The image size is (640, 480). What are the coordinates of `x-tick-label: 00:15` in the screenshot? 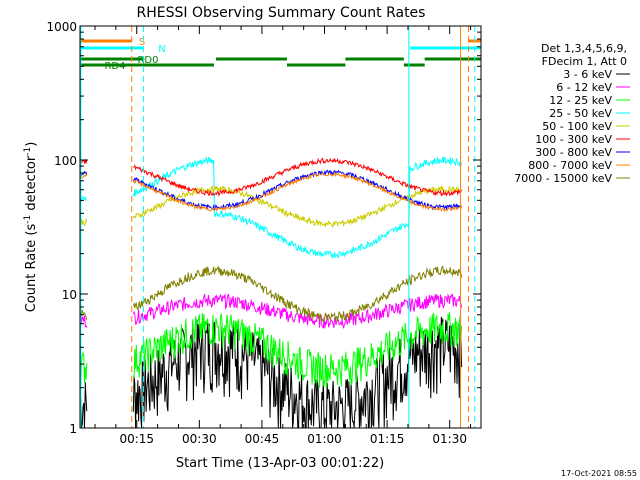 It's located at (136, 439).